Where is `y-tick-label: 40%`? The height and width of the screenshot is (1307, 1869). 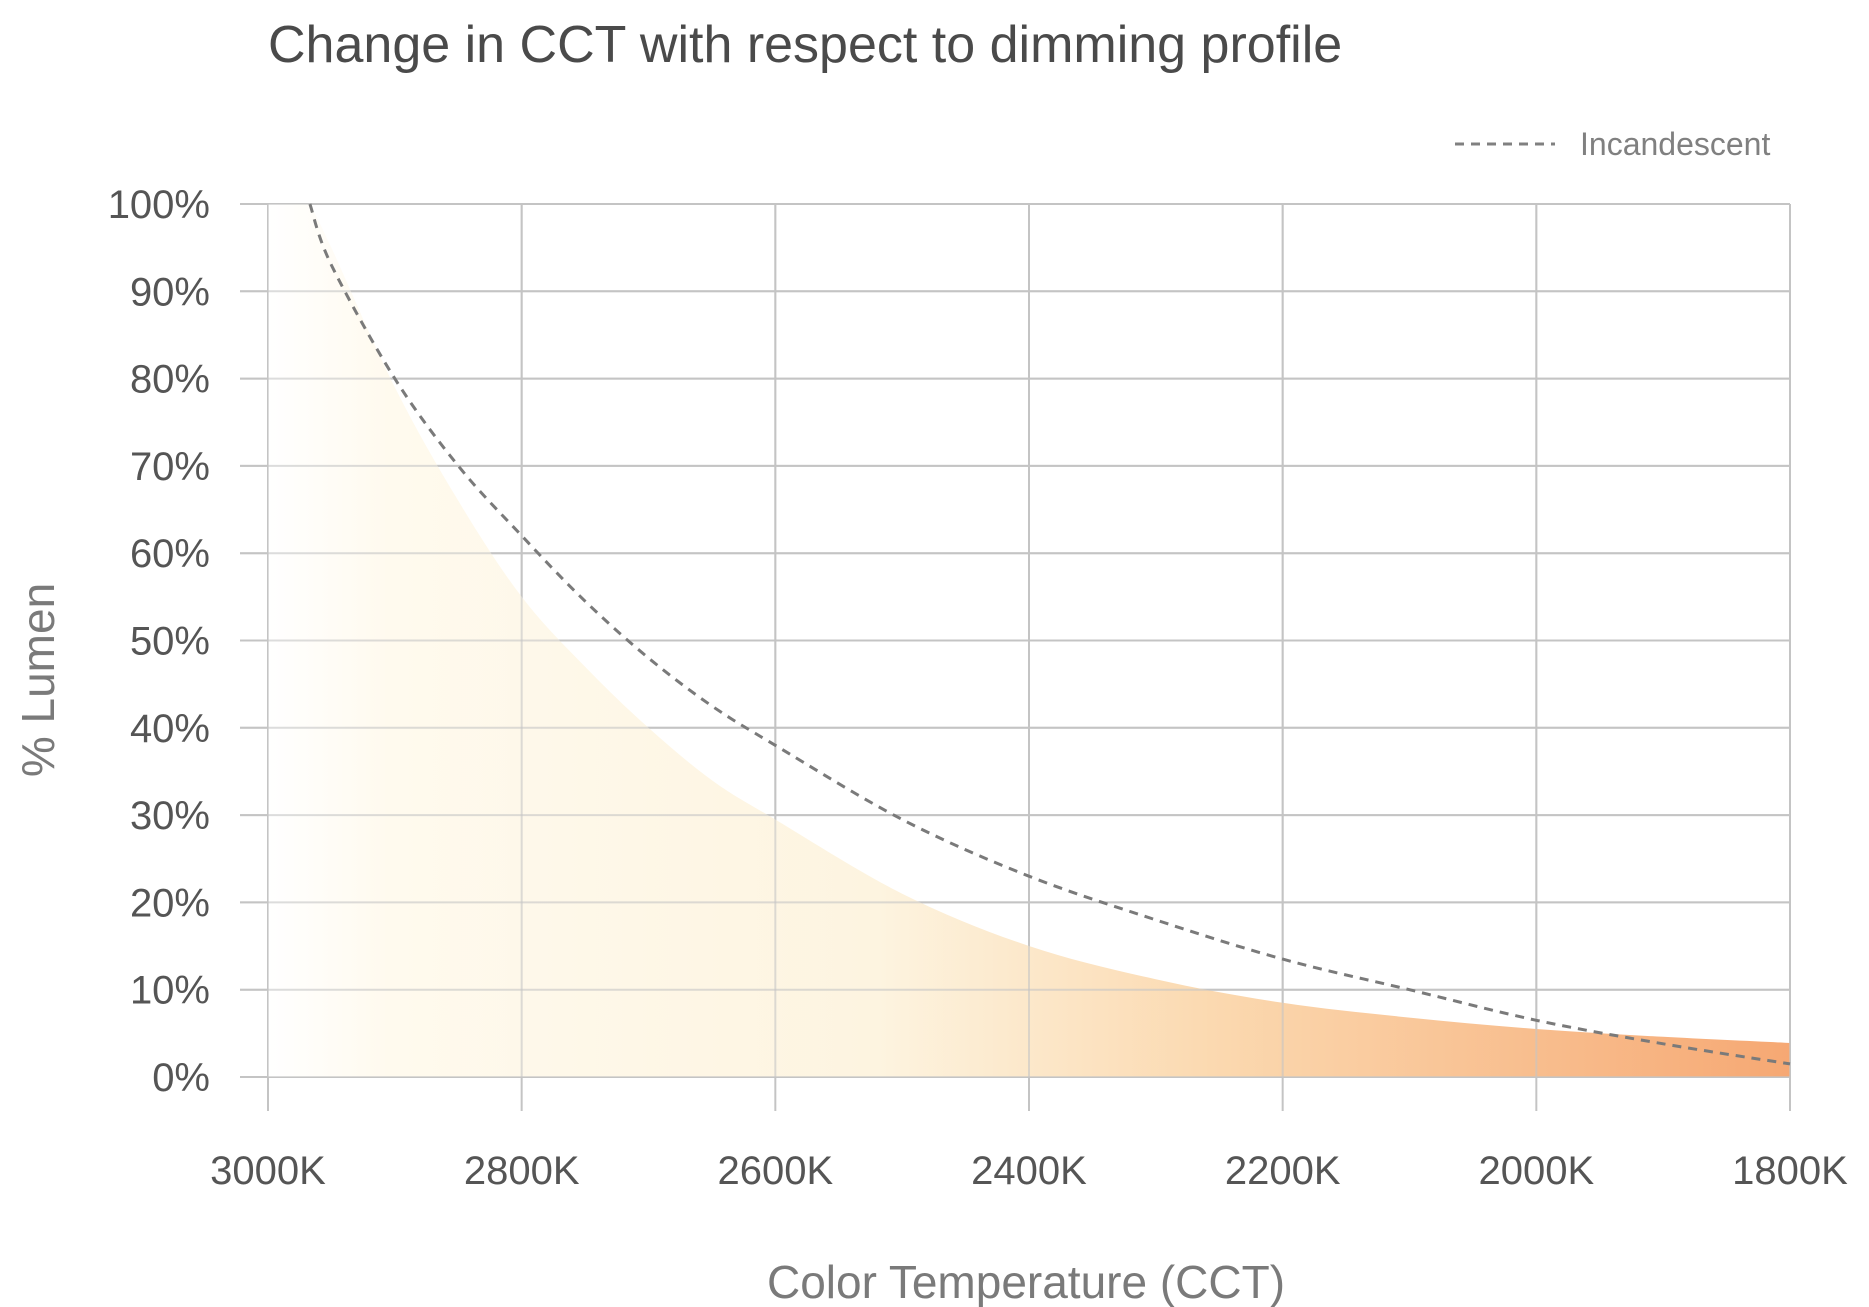
y-tick-label: 40% is located at coordinates (170, 729).